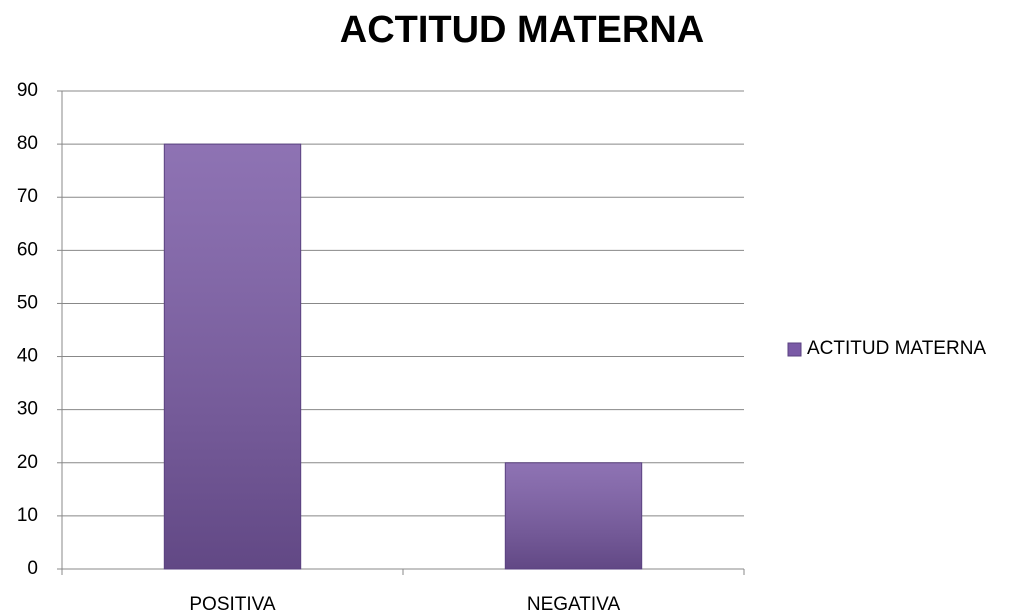 The width and height of the screenshot is (1028, 616). Describe the element at coordinates (27, 356) in the screenshot. I see `y-tick-label: 40` at that location.